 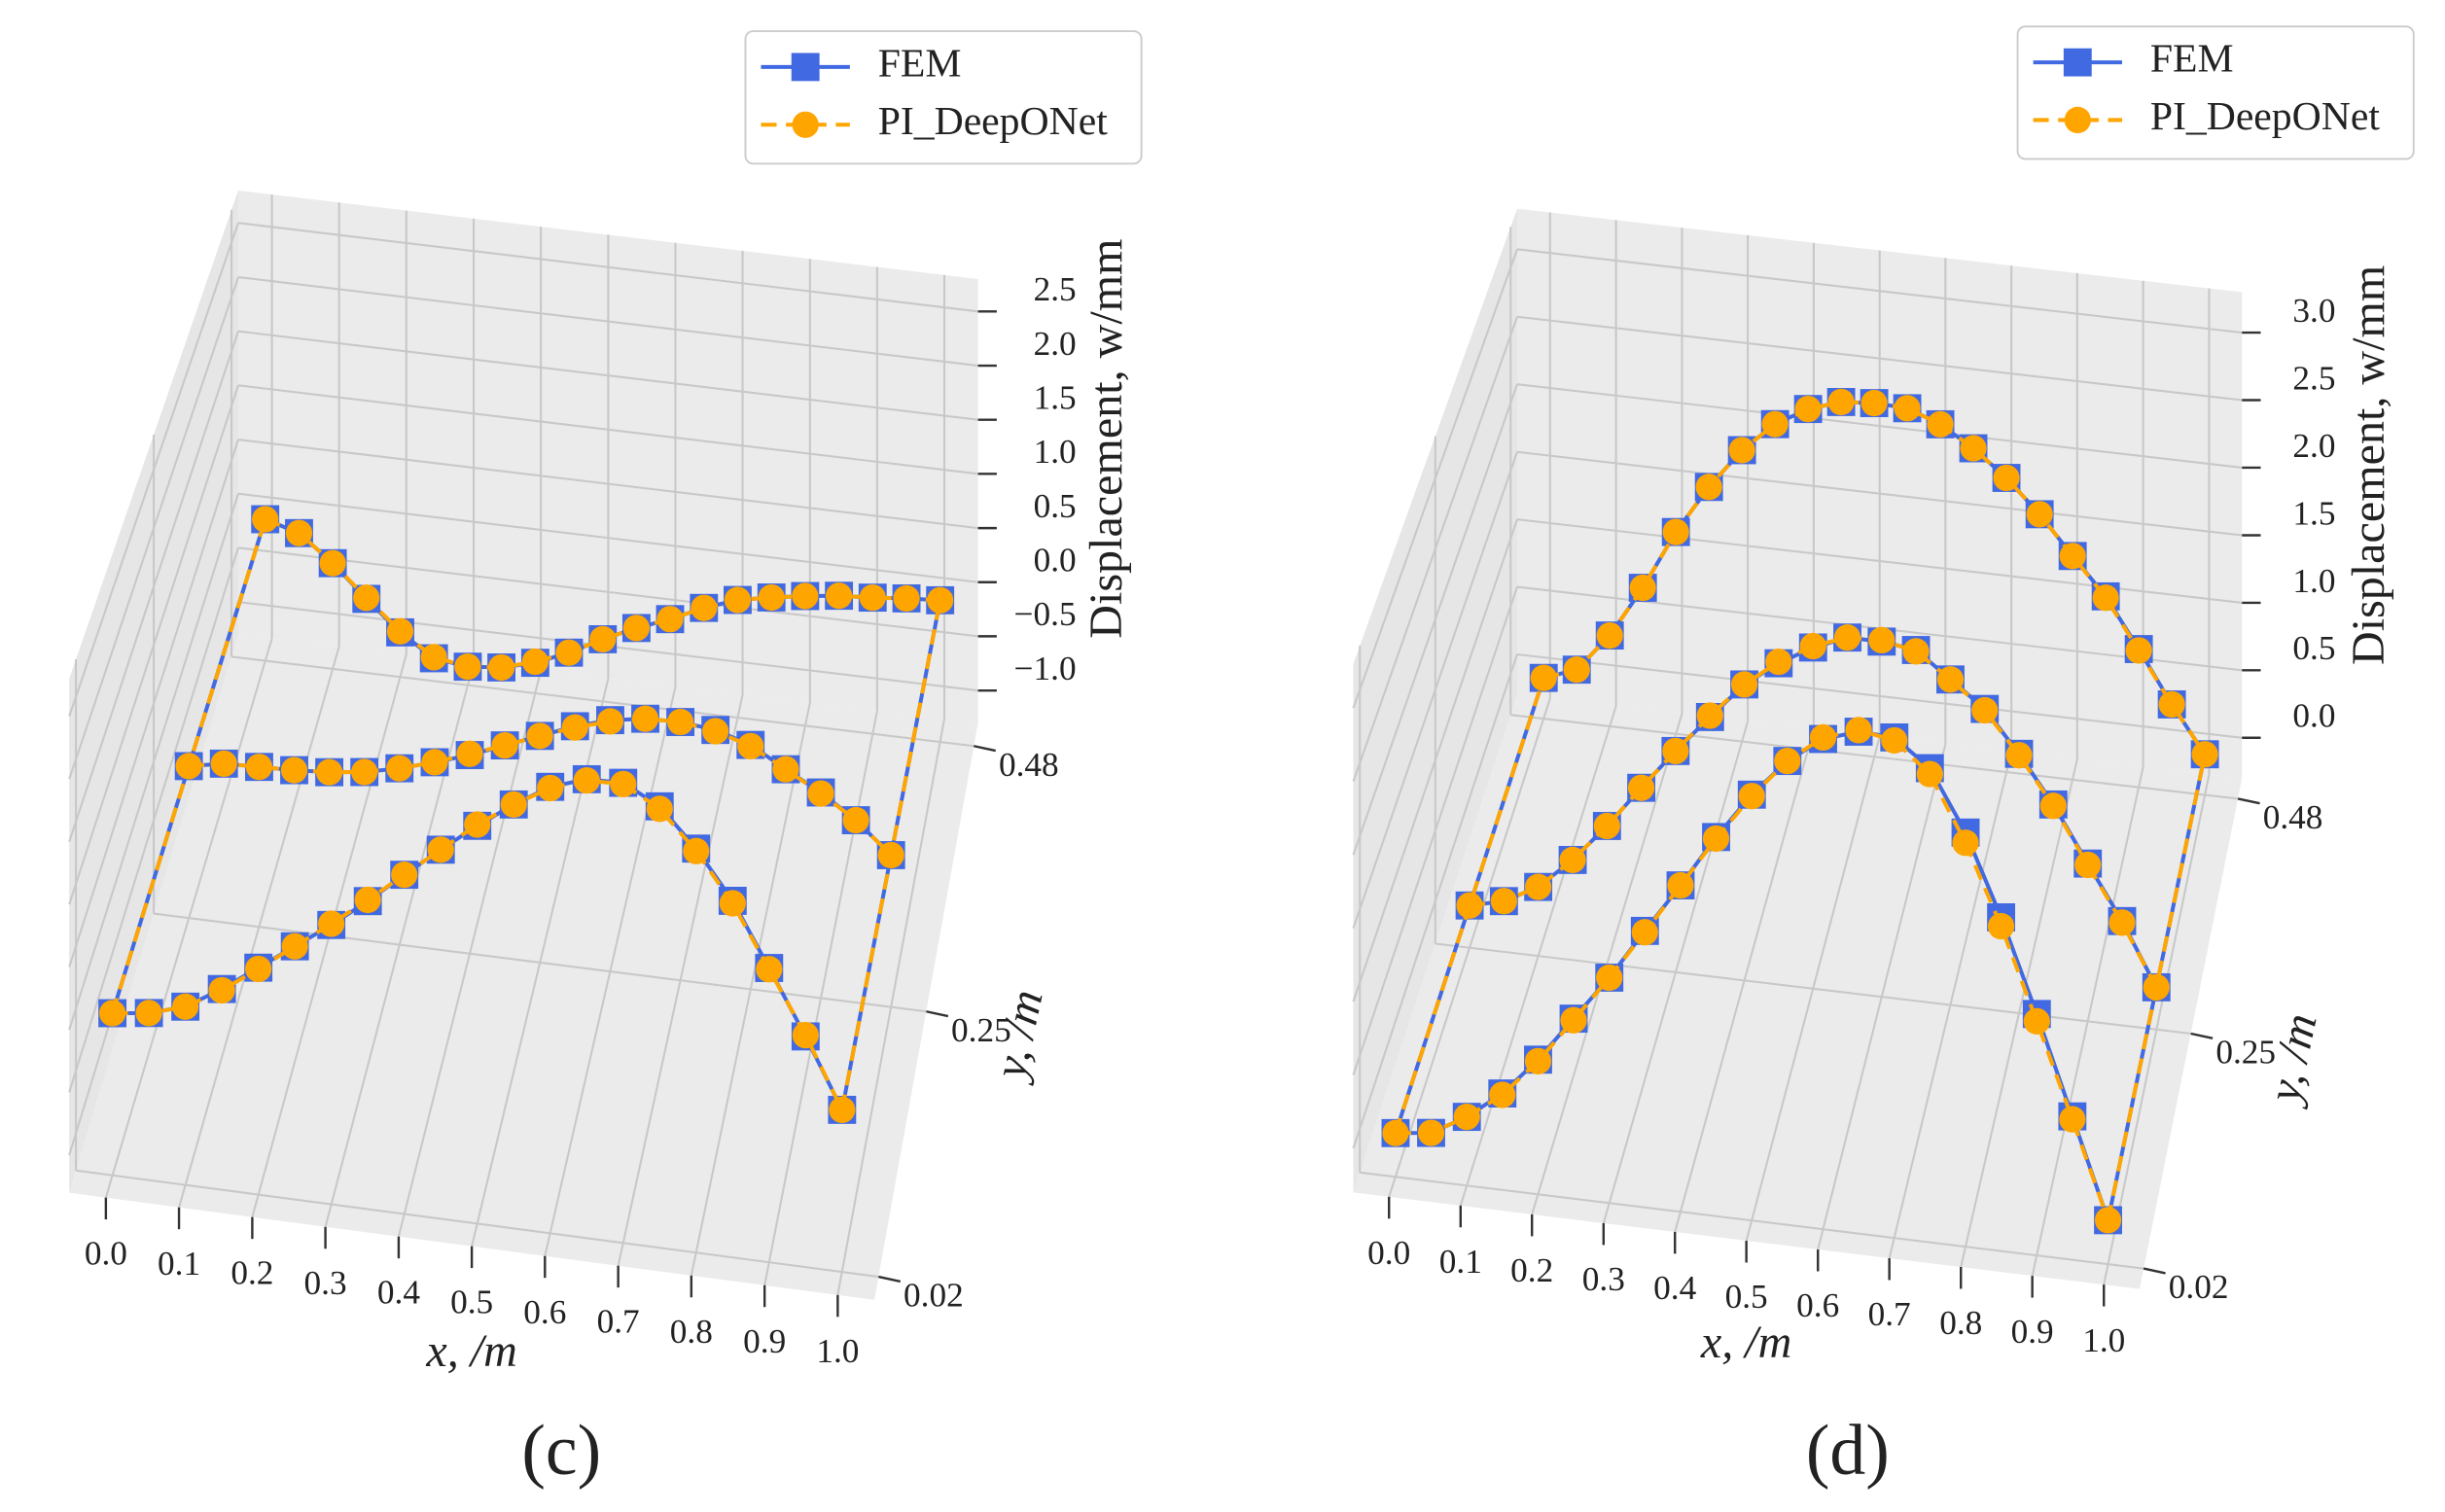 I want to click on z-tick-label: 3.0, so click(x=2313, y=311).